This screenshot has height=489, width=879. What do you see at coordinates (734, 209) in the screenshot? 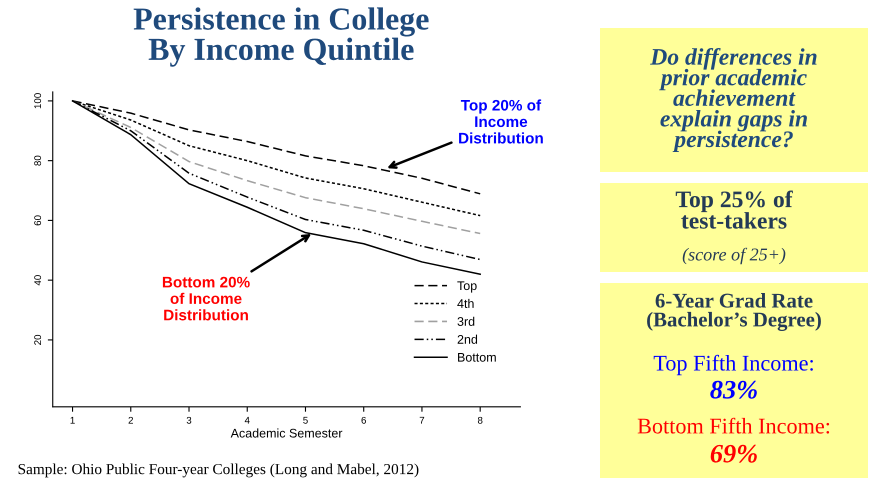
I see `text: Top 25% of test-takers` at bounding box center [734, 209].